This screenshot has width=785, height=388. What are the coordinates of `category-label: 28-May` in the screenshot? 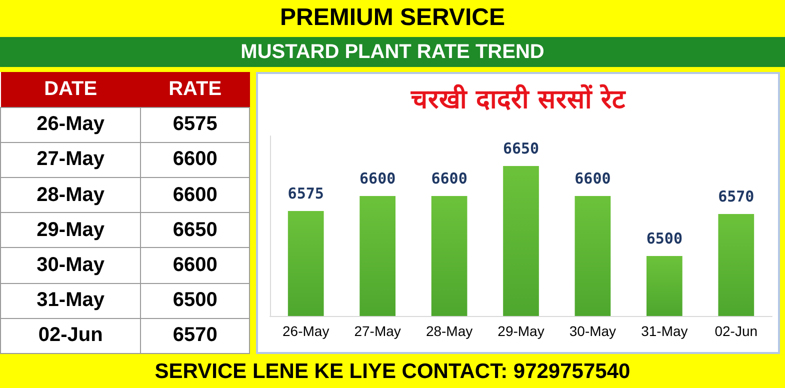 It's located at (70, 195).